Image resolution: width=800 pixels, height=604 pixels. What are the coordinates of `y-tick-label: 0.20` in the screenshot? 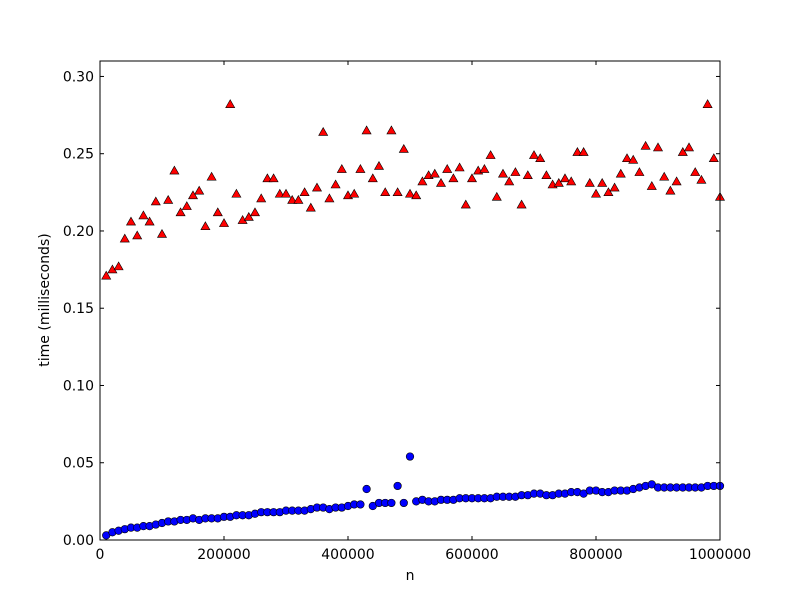 It's located at (78, 232).